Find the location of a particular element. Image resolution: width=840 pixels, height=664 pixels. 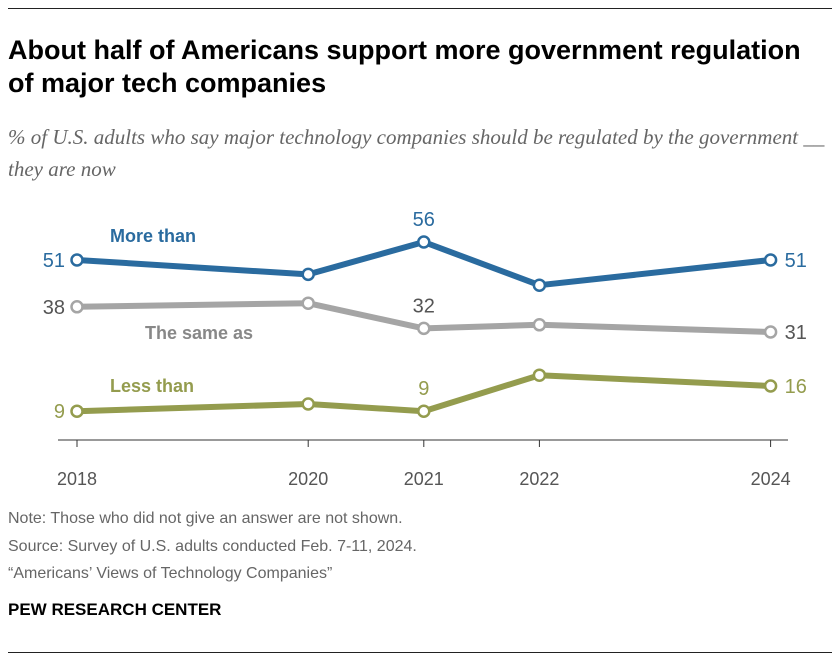

x-tick-label: 2021 is located at coordinates (424, 479).